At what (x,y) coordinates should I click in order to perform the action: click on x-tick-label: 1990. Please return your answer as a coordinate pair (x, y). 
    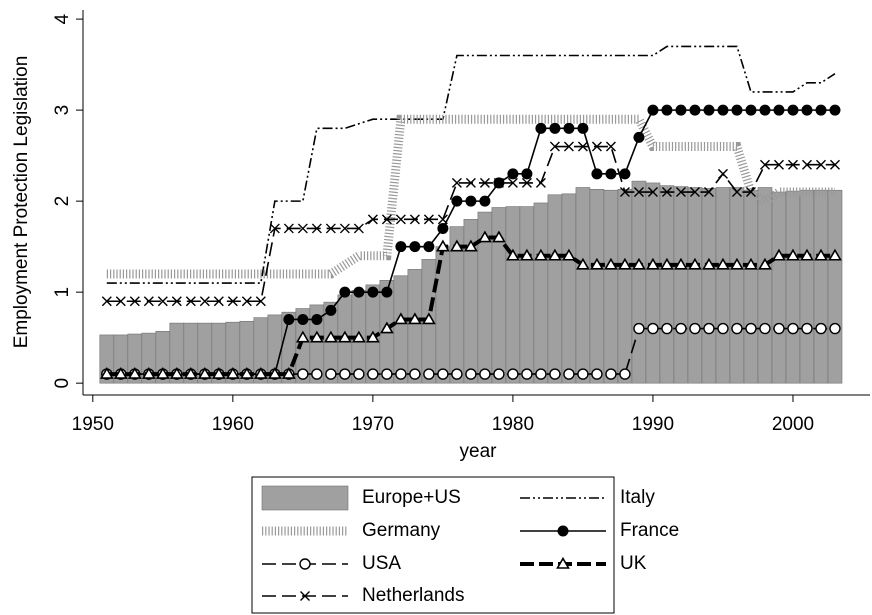
    Looking at the image, I should click on (653, 424).